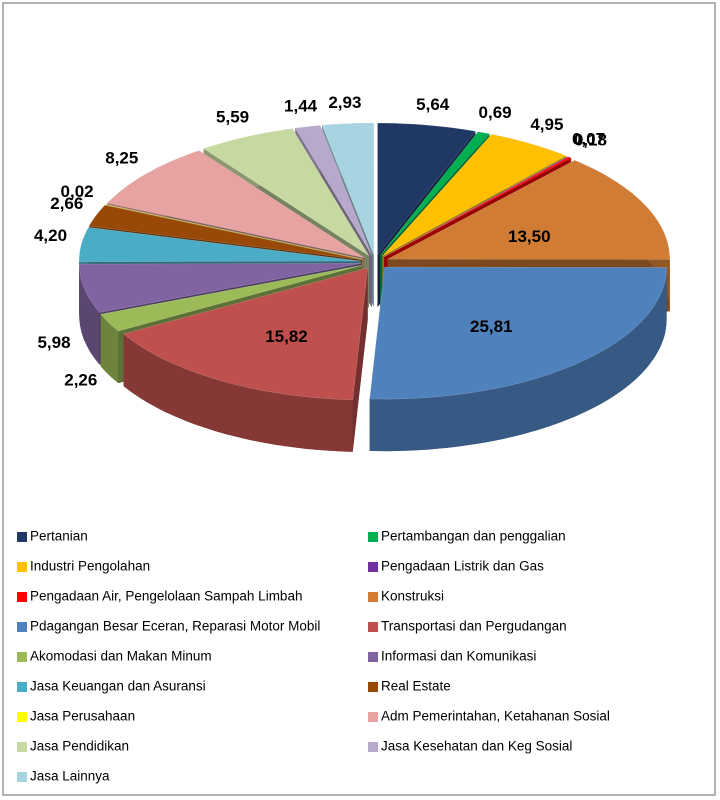 This screenshot has height=800, width=720. Describe the element at coordinates (412, 596) in the screenshot. I see `legend-label: Konstruksi` at that location.